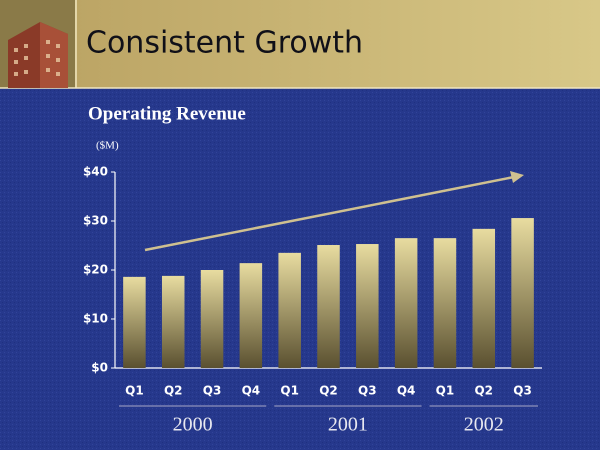 This screenshot has width=600, height=450. I want to click on group-label: 2001, so click(348, 425).